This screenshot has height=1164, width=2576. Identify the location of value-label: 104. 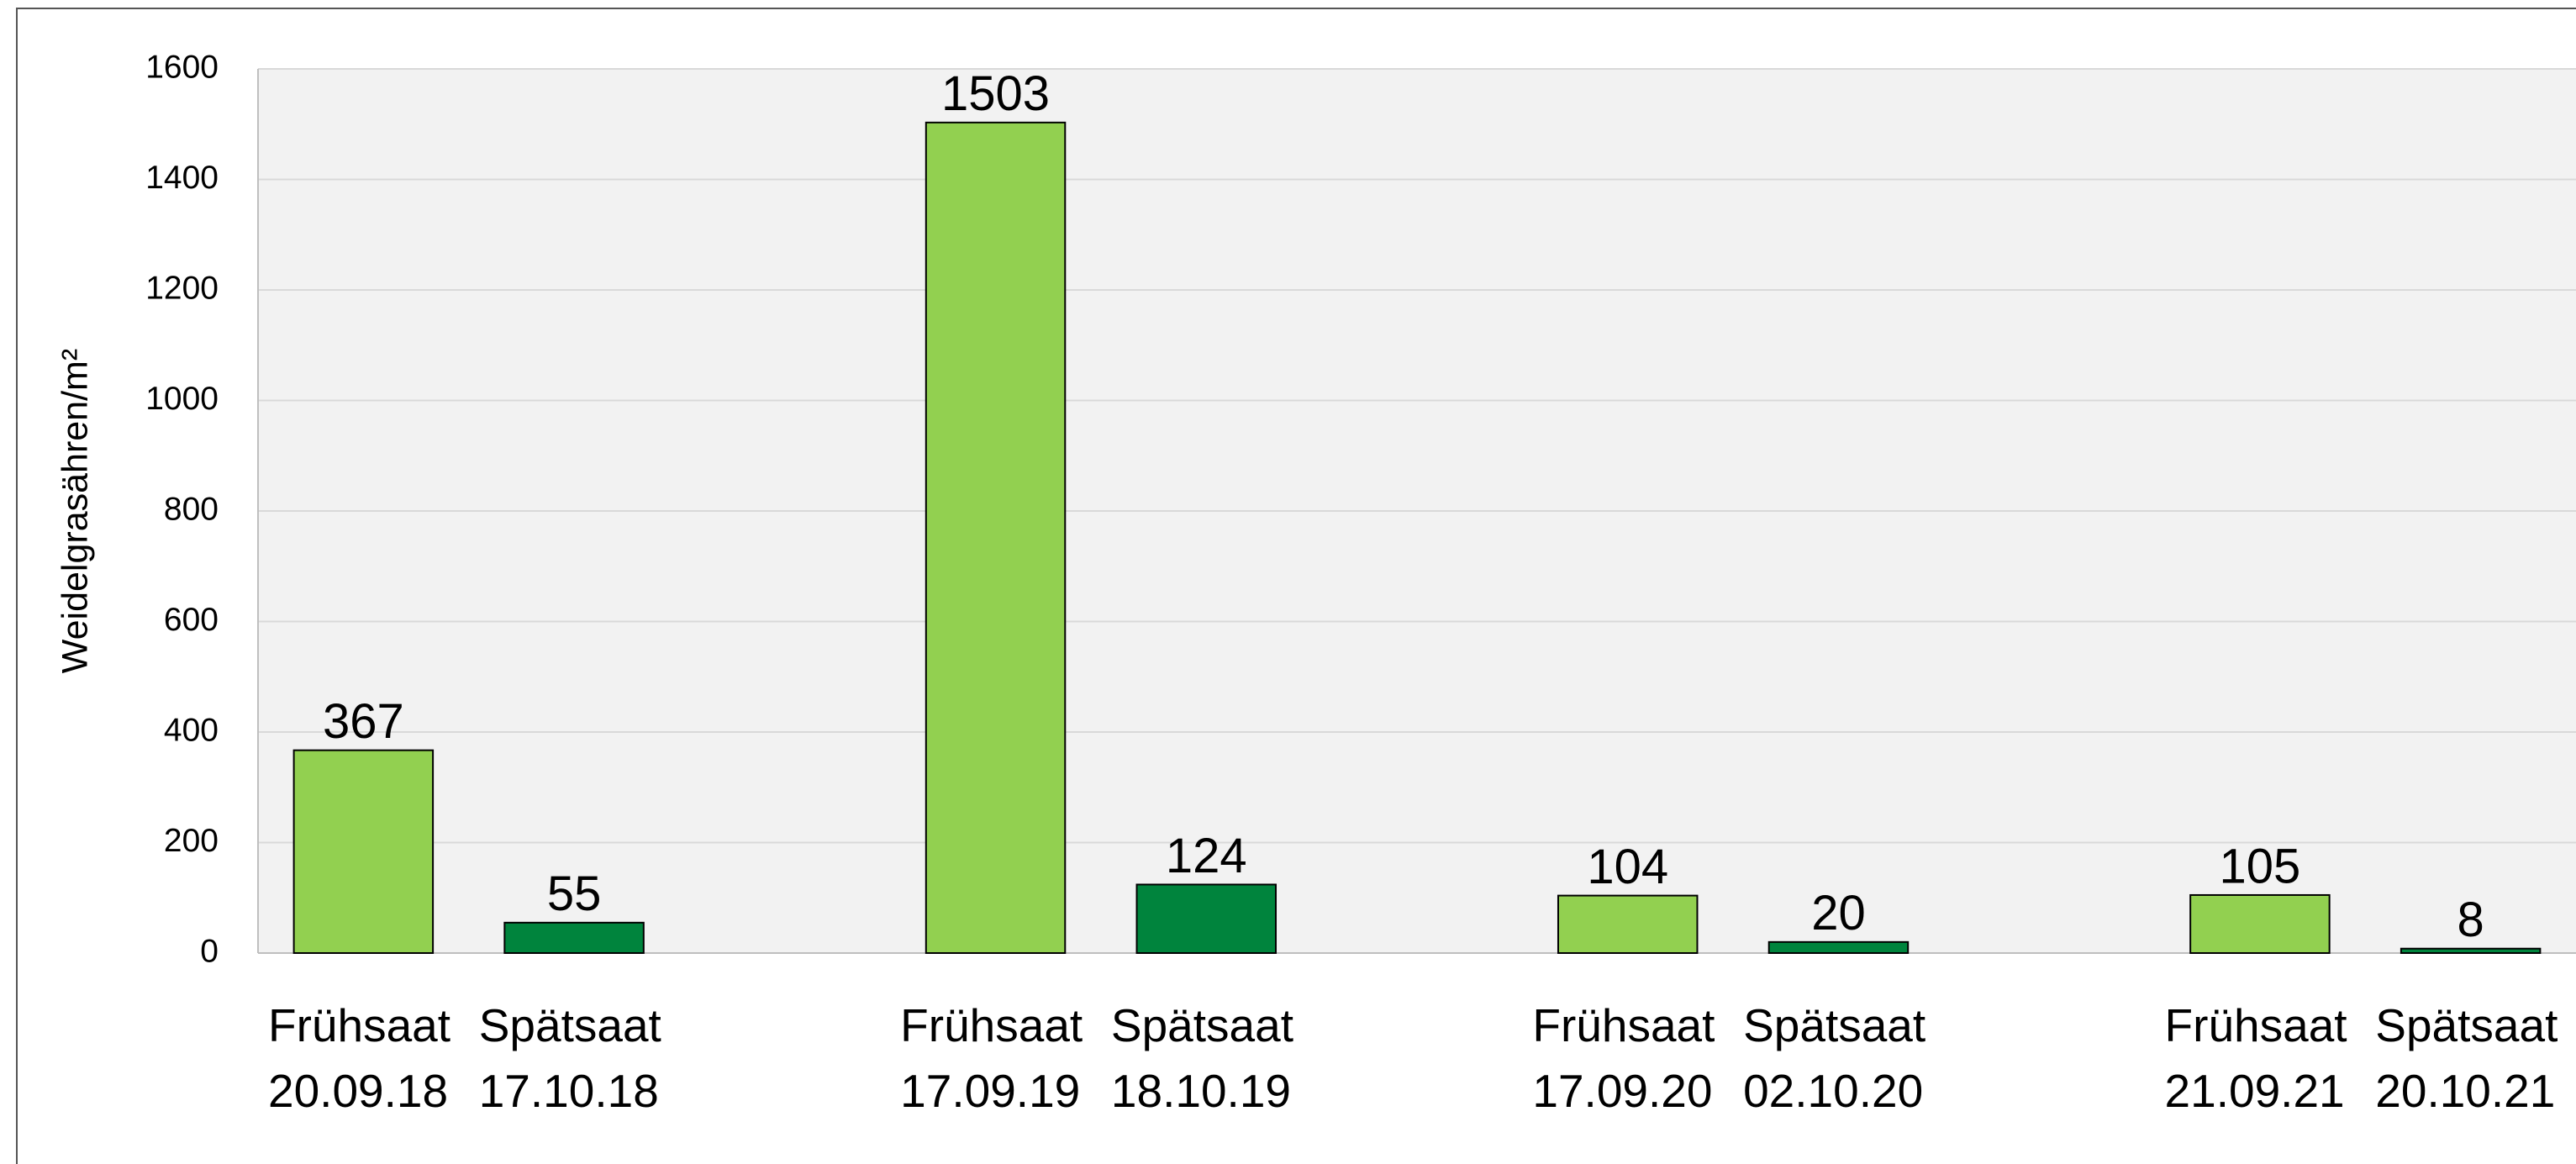
(1627, 867).